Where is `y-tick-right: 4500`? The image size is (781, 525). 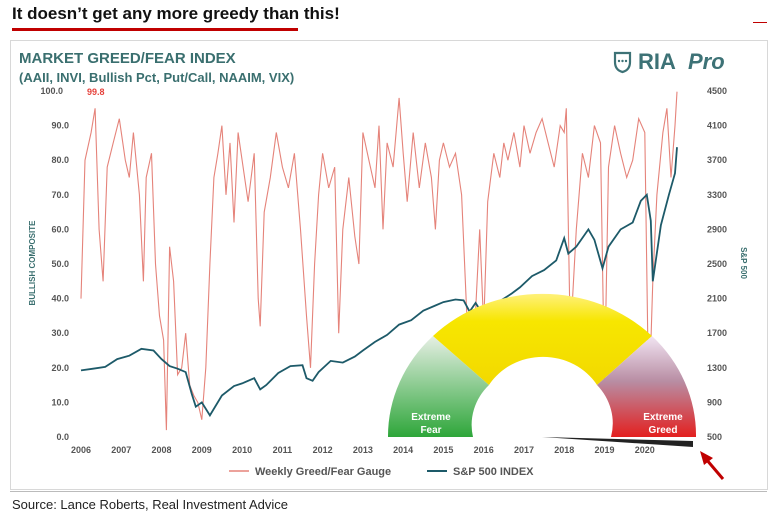 y-tick-right: 4500 is located at coordinates (717, 91).